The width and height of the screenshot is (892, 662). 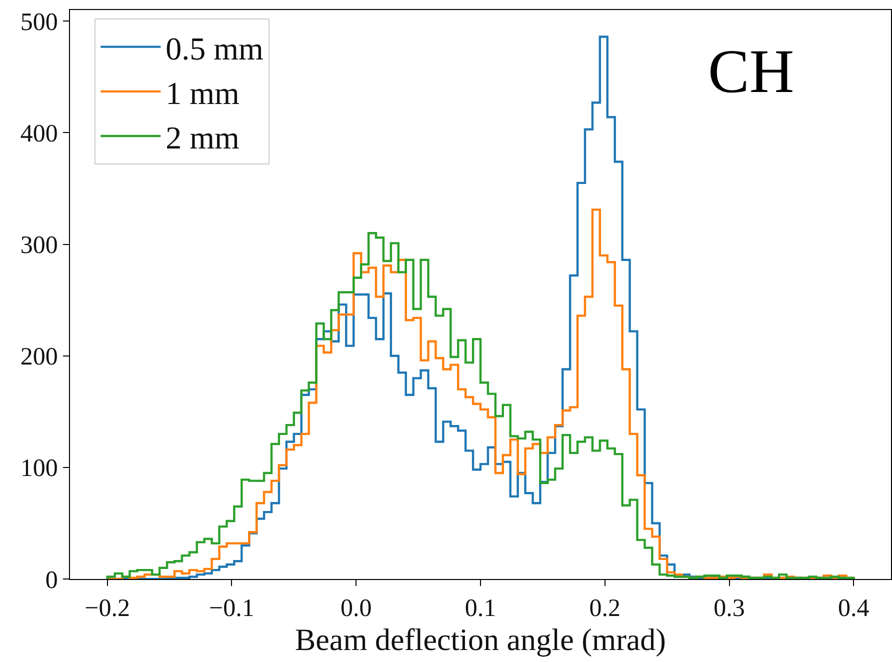 What do you see at coordinates (203, 138) in the screenshot?
I see `legend-label: 2 mm` at bounding box center [203, 138].